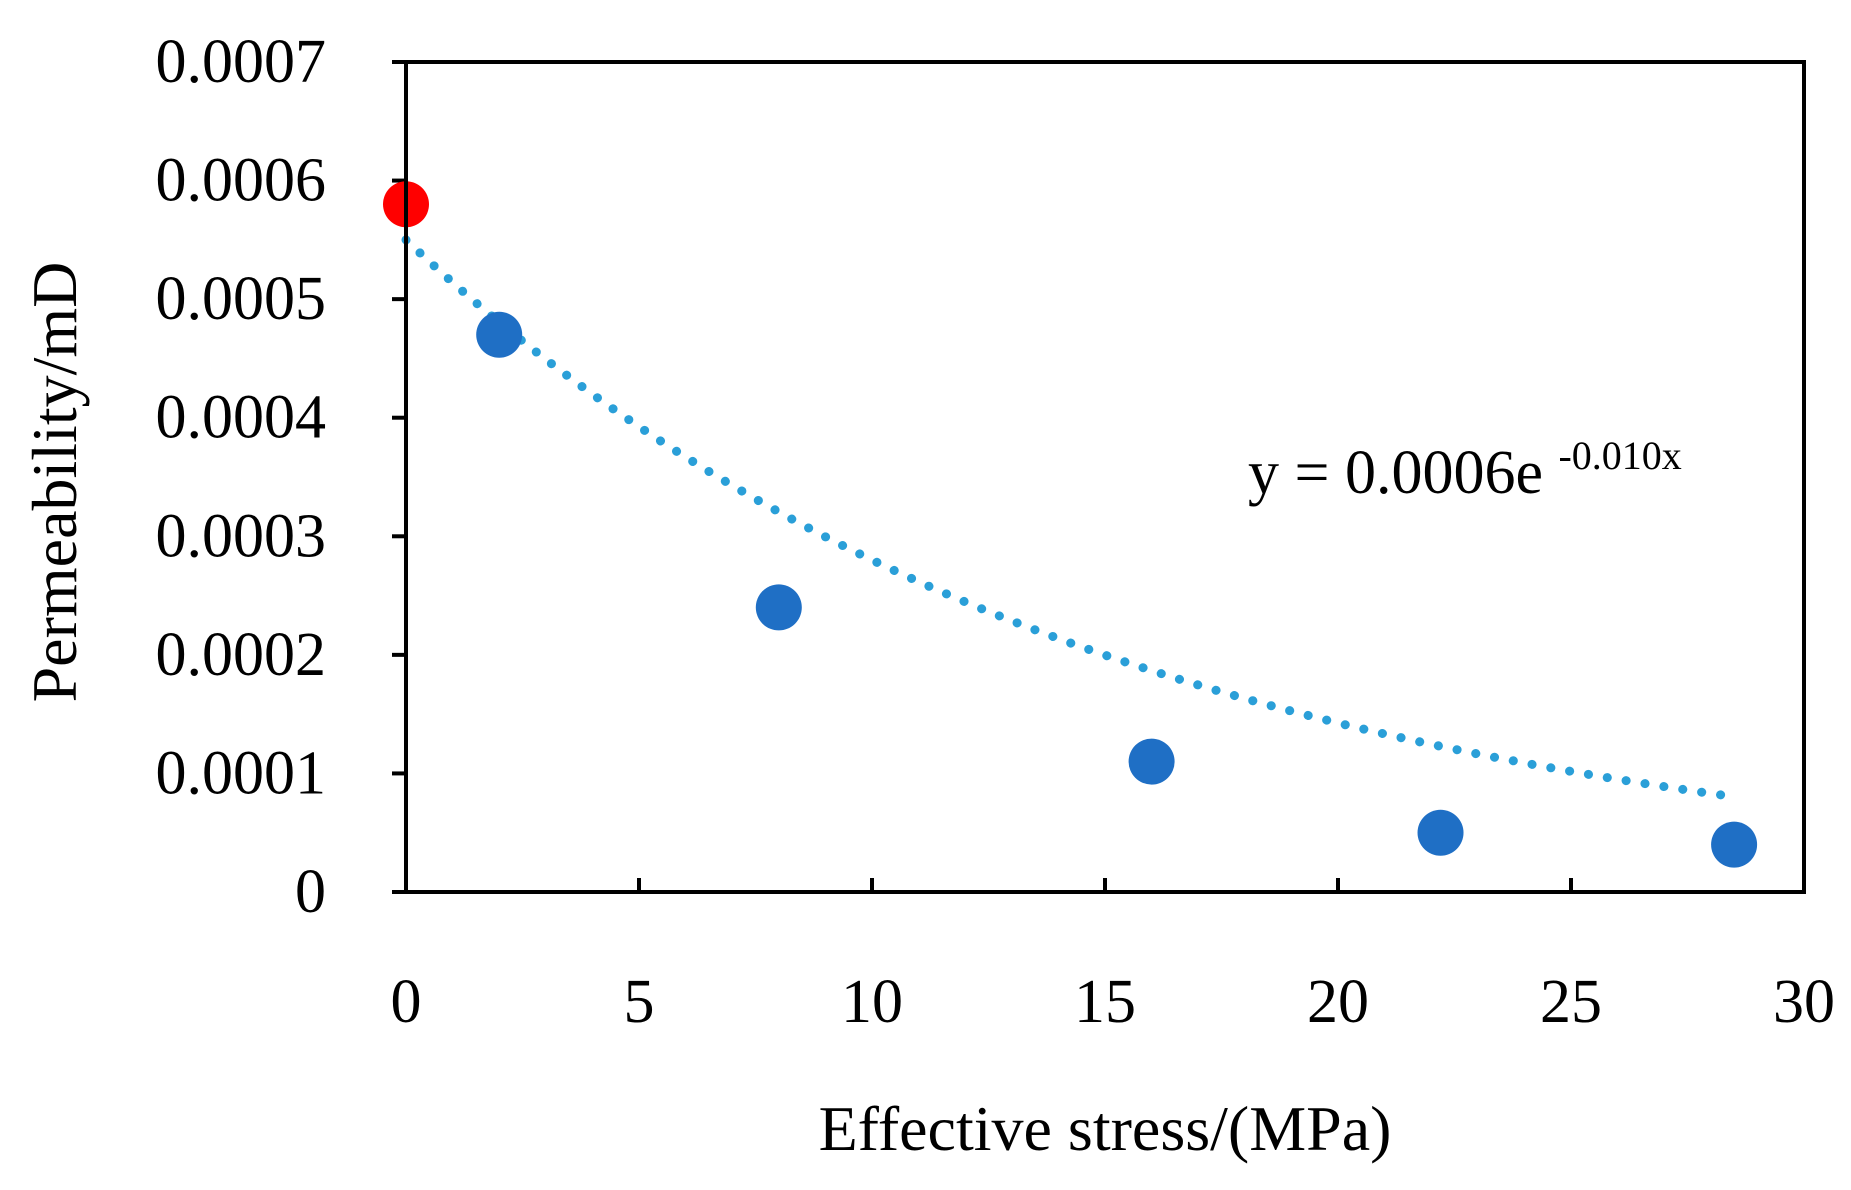 The height and width of the screenshot is (1190, 1851). What do you see at coordinates (872, 1002) in the screenshot?
I see `x-tick-label: 10` at bounding box center [872, 1002].